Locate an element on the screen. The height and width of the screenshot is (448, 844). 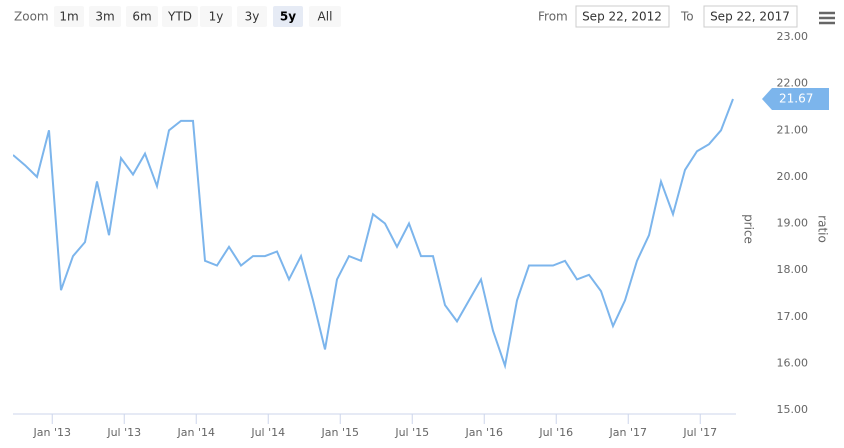
y-tick-label: 21.00 is located at coordinates (793, 129).